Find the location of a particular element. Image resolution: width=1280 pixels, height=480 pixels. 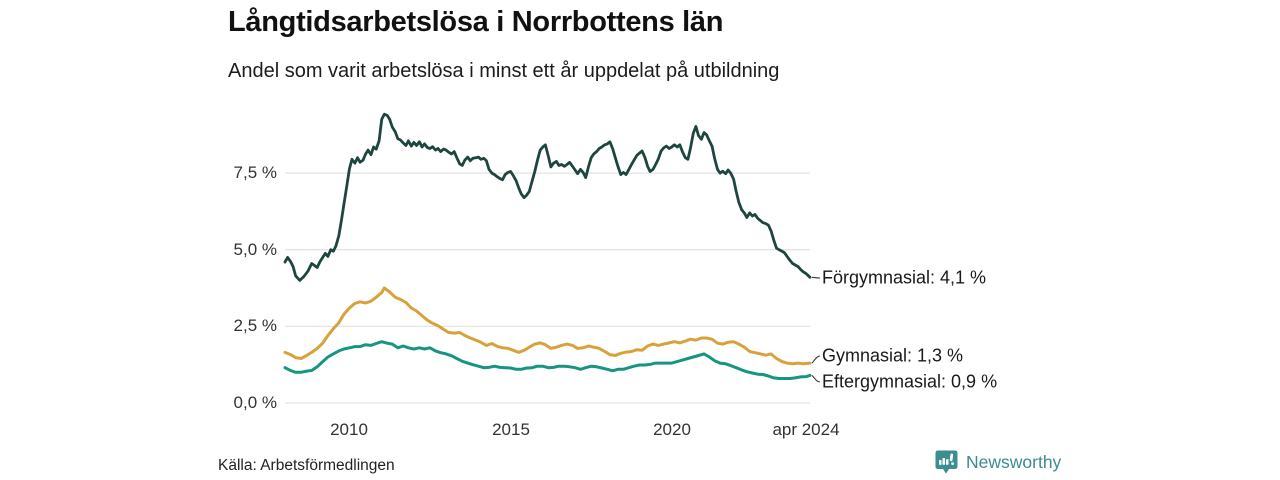

y-axis-tick-label: 2,5 % is located at coordinates (255, 325).